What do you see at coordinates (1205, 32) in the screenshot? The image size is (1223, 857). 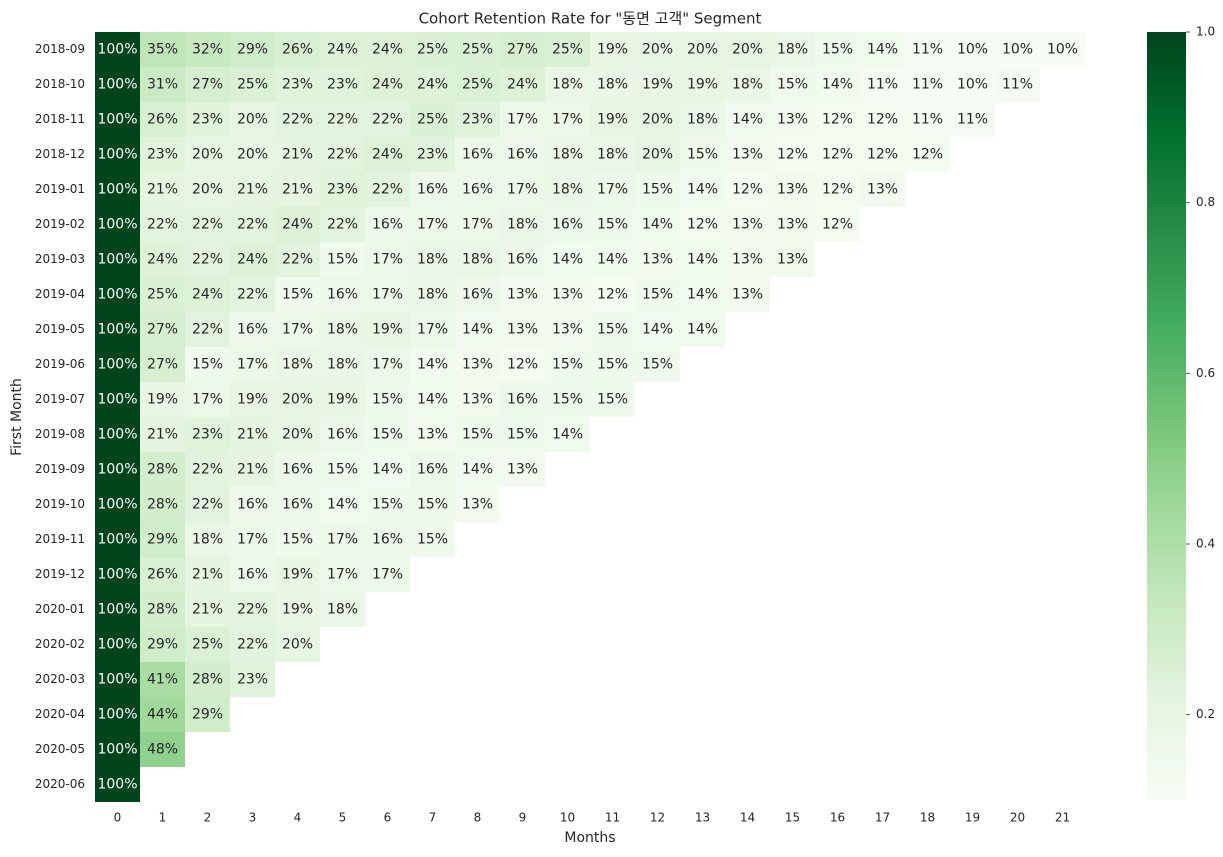 I see `colorbar-tick-label: 1.0` at bounding box center [1205, 32].